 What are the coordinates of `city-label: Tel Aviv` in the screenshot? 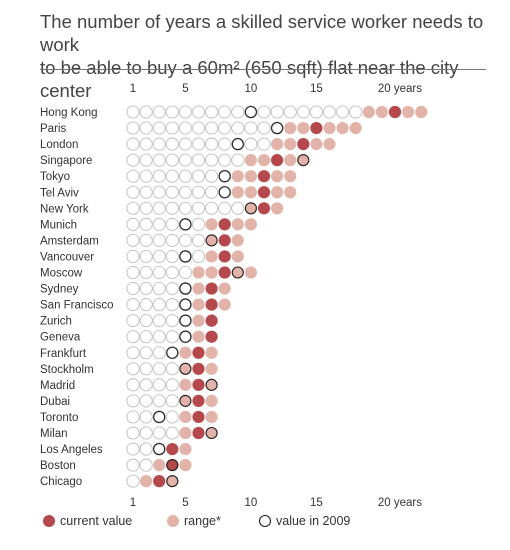 It's located at (59, 193).